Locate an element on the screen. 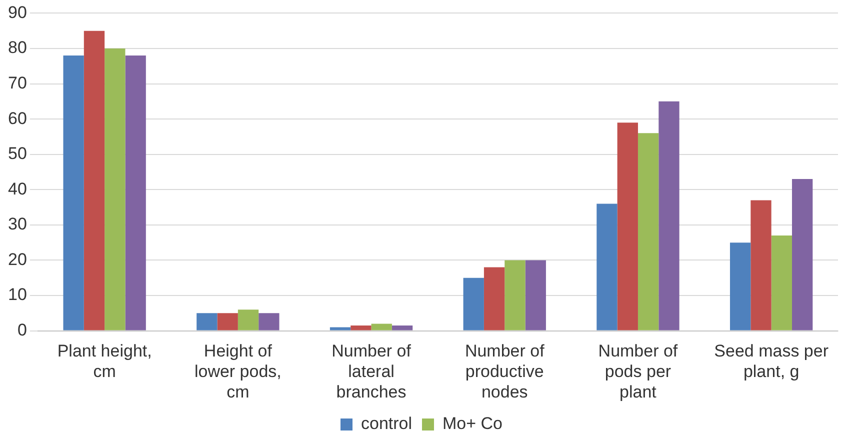  x-tick-label: Plant height, cm is located at coordinates (104, 362).